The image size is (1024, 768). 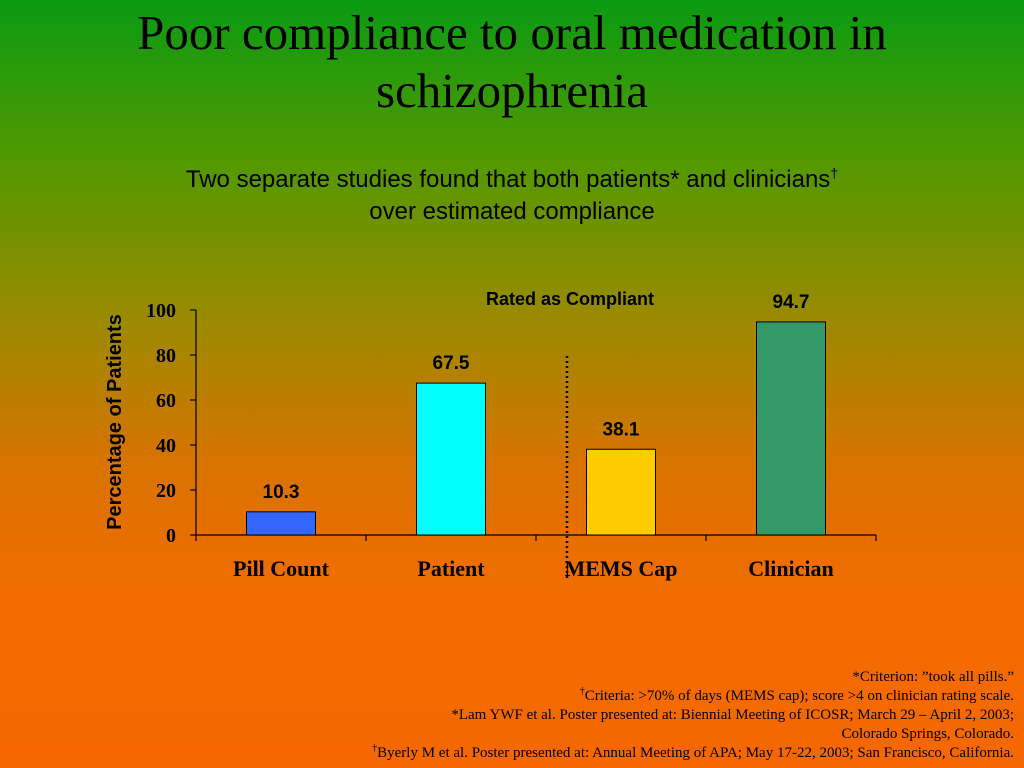 What do you see at coordinates (161, 311) in the screenshot?
I see `y-tick-label: 100` at bounding box center [161, 311].